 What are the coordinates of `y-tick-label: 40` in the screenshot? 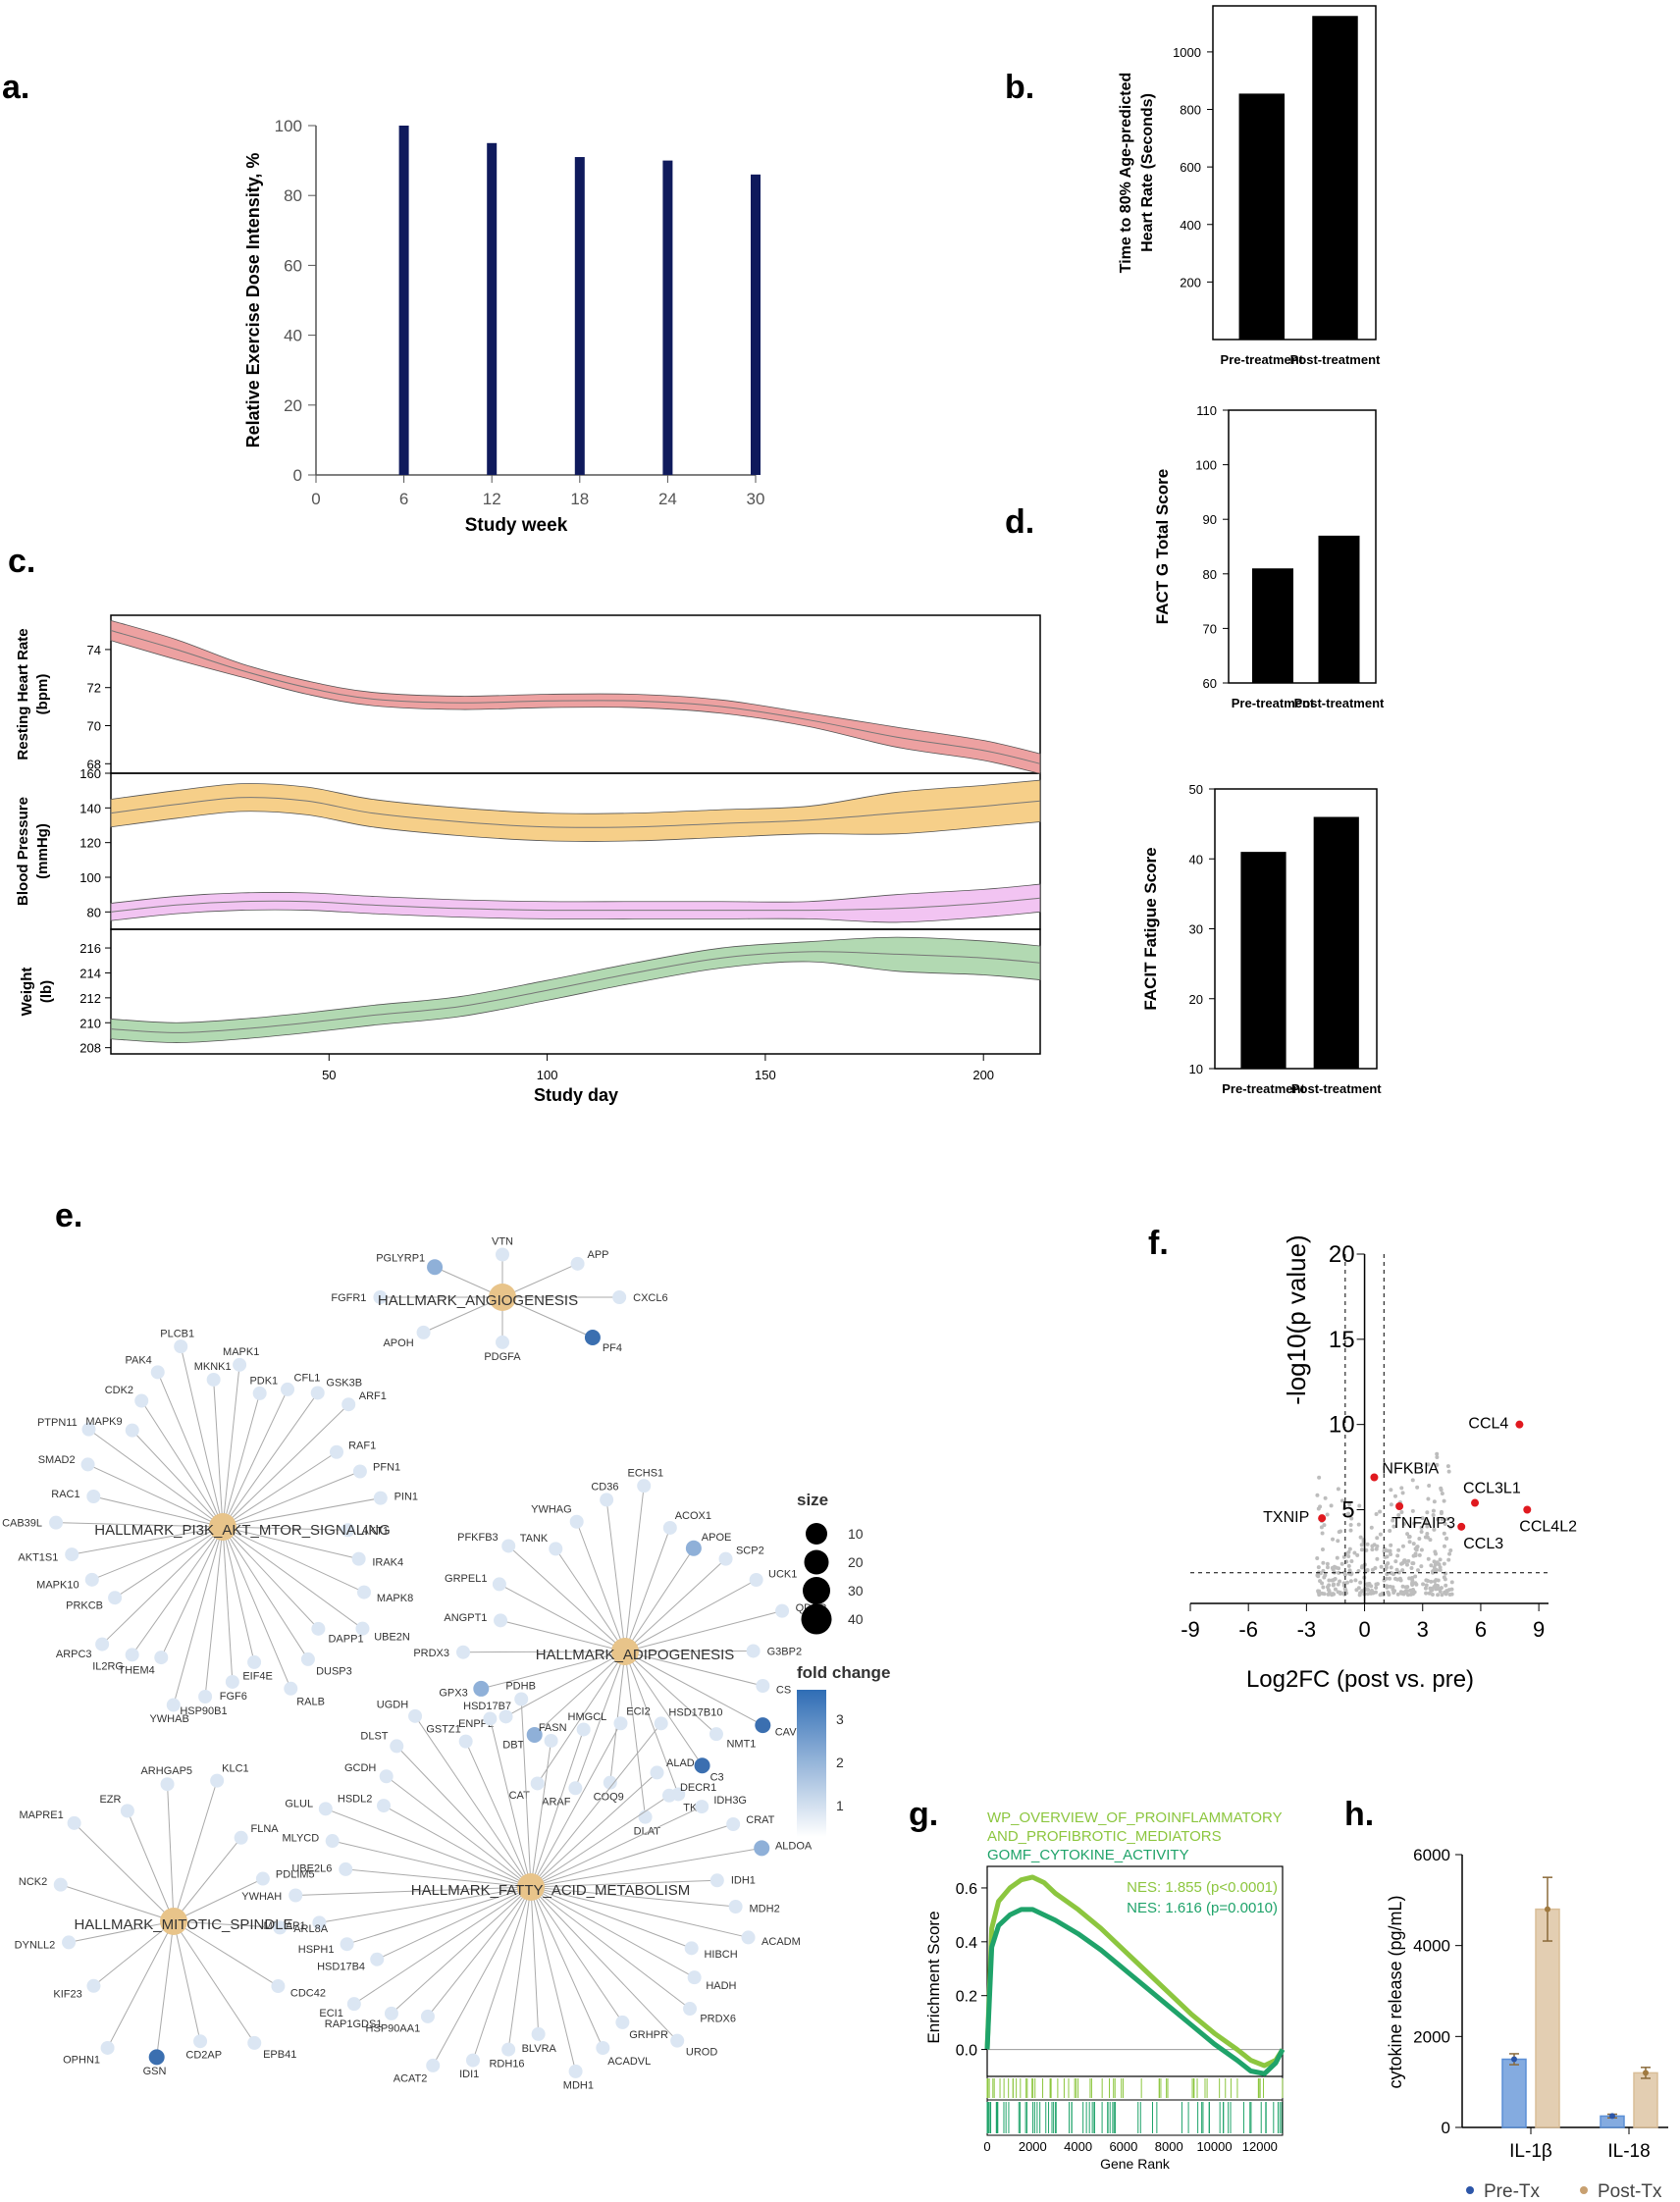 It's located at (1196, 859).